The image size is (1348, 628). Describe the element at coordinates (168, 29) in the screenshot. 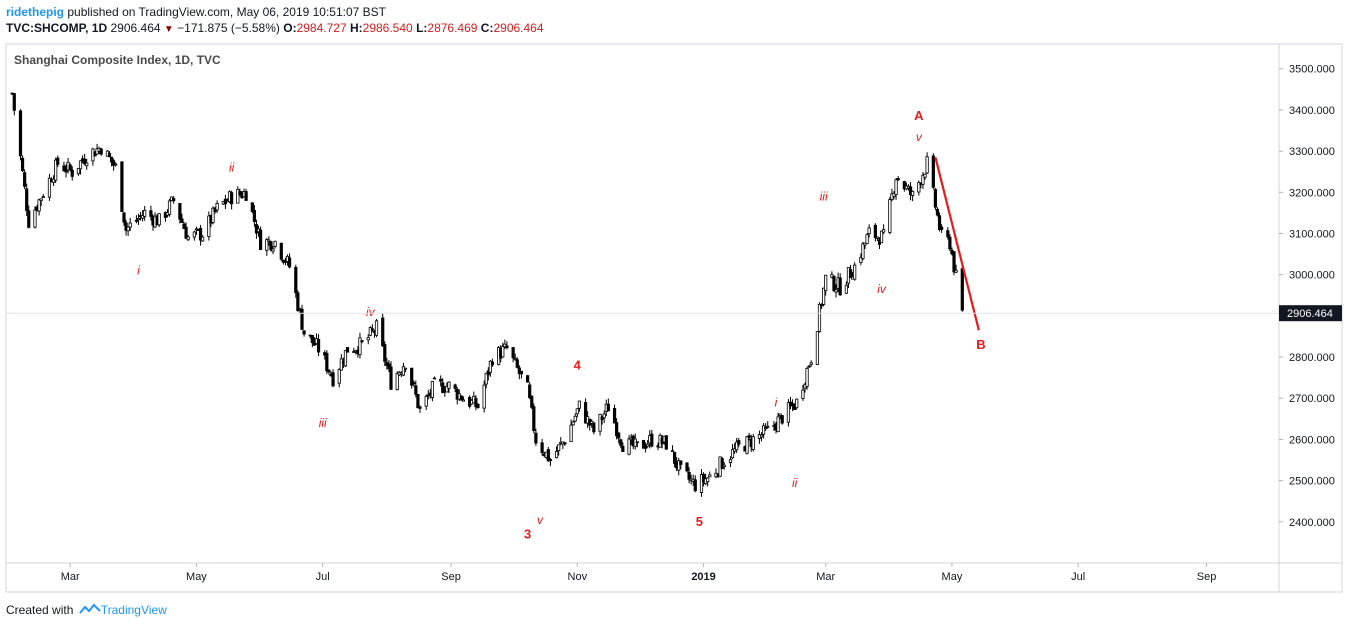

I see `down-arrow-icon: ▼` at that location.